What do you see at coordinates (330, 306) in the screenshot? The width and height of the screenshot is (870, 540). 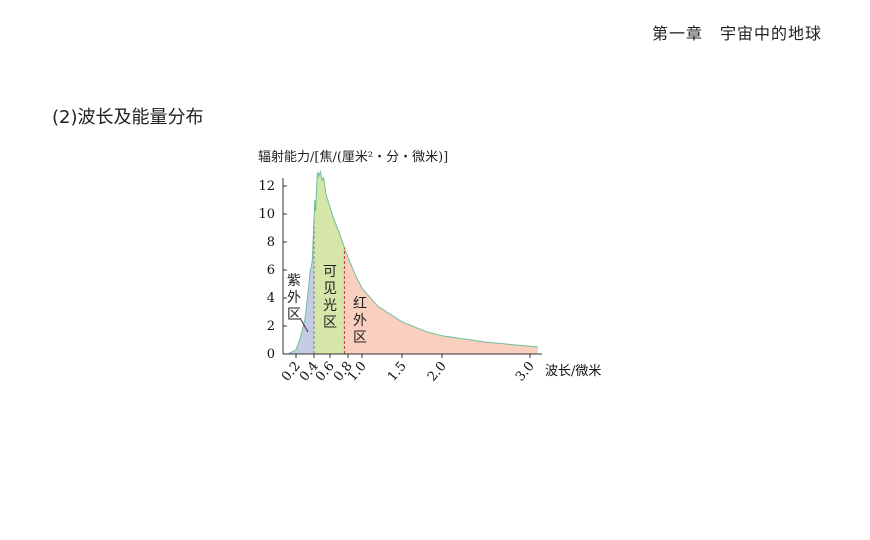 I see `region-label-char: 光` at bounding box center [330, 306].